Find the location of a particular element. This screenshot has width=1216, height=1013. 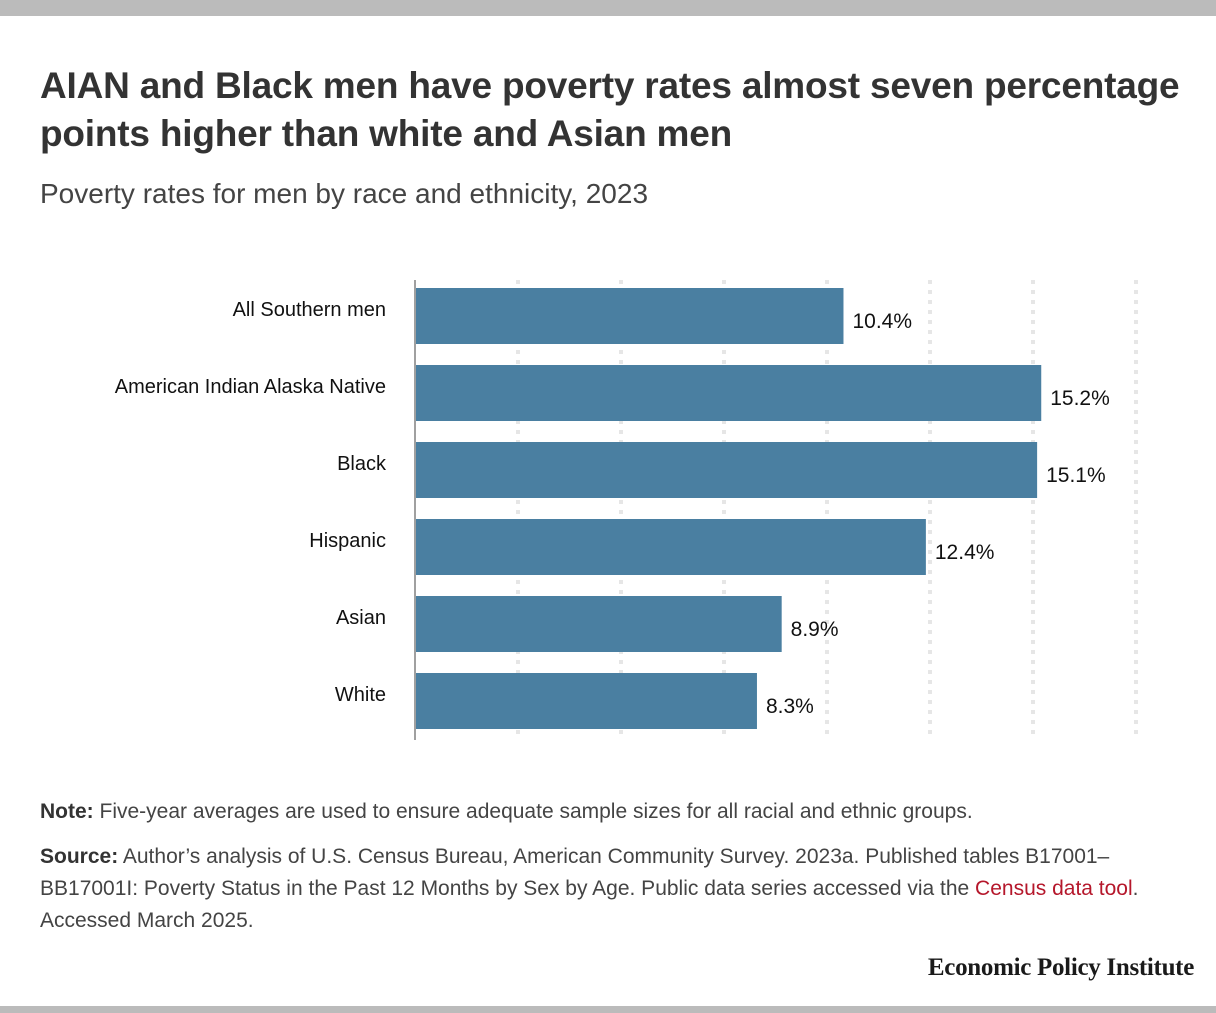

category-label: Hispanic is located at coordinates (347, 541).